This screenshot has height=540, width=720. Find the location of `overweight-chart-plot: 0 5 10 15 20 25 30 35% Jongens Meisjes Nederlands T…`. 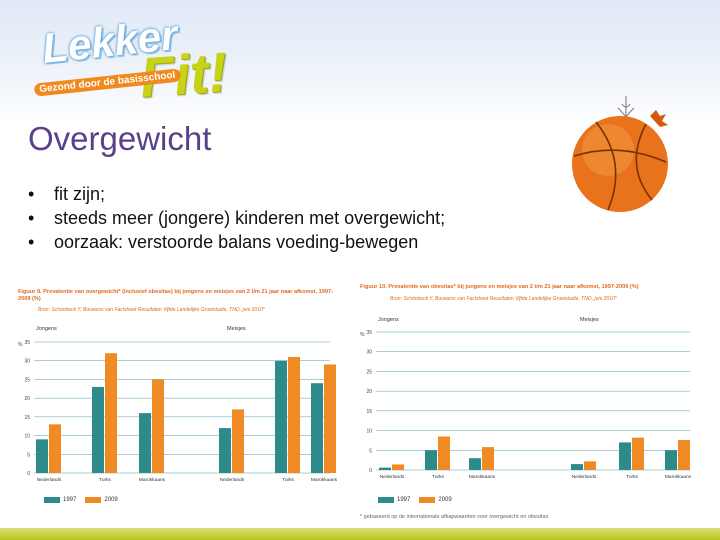

overweight-chart-plot: 0 5 10 15 20 25 30 35% Jongens Meisjes Nederlands T… is located at coordinates (178, 404).